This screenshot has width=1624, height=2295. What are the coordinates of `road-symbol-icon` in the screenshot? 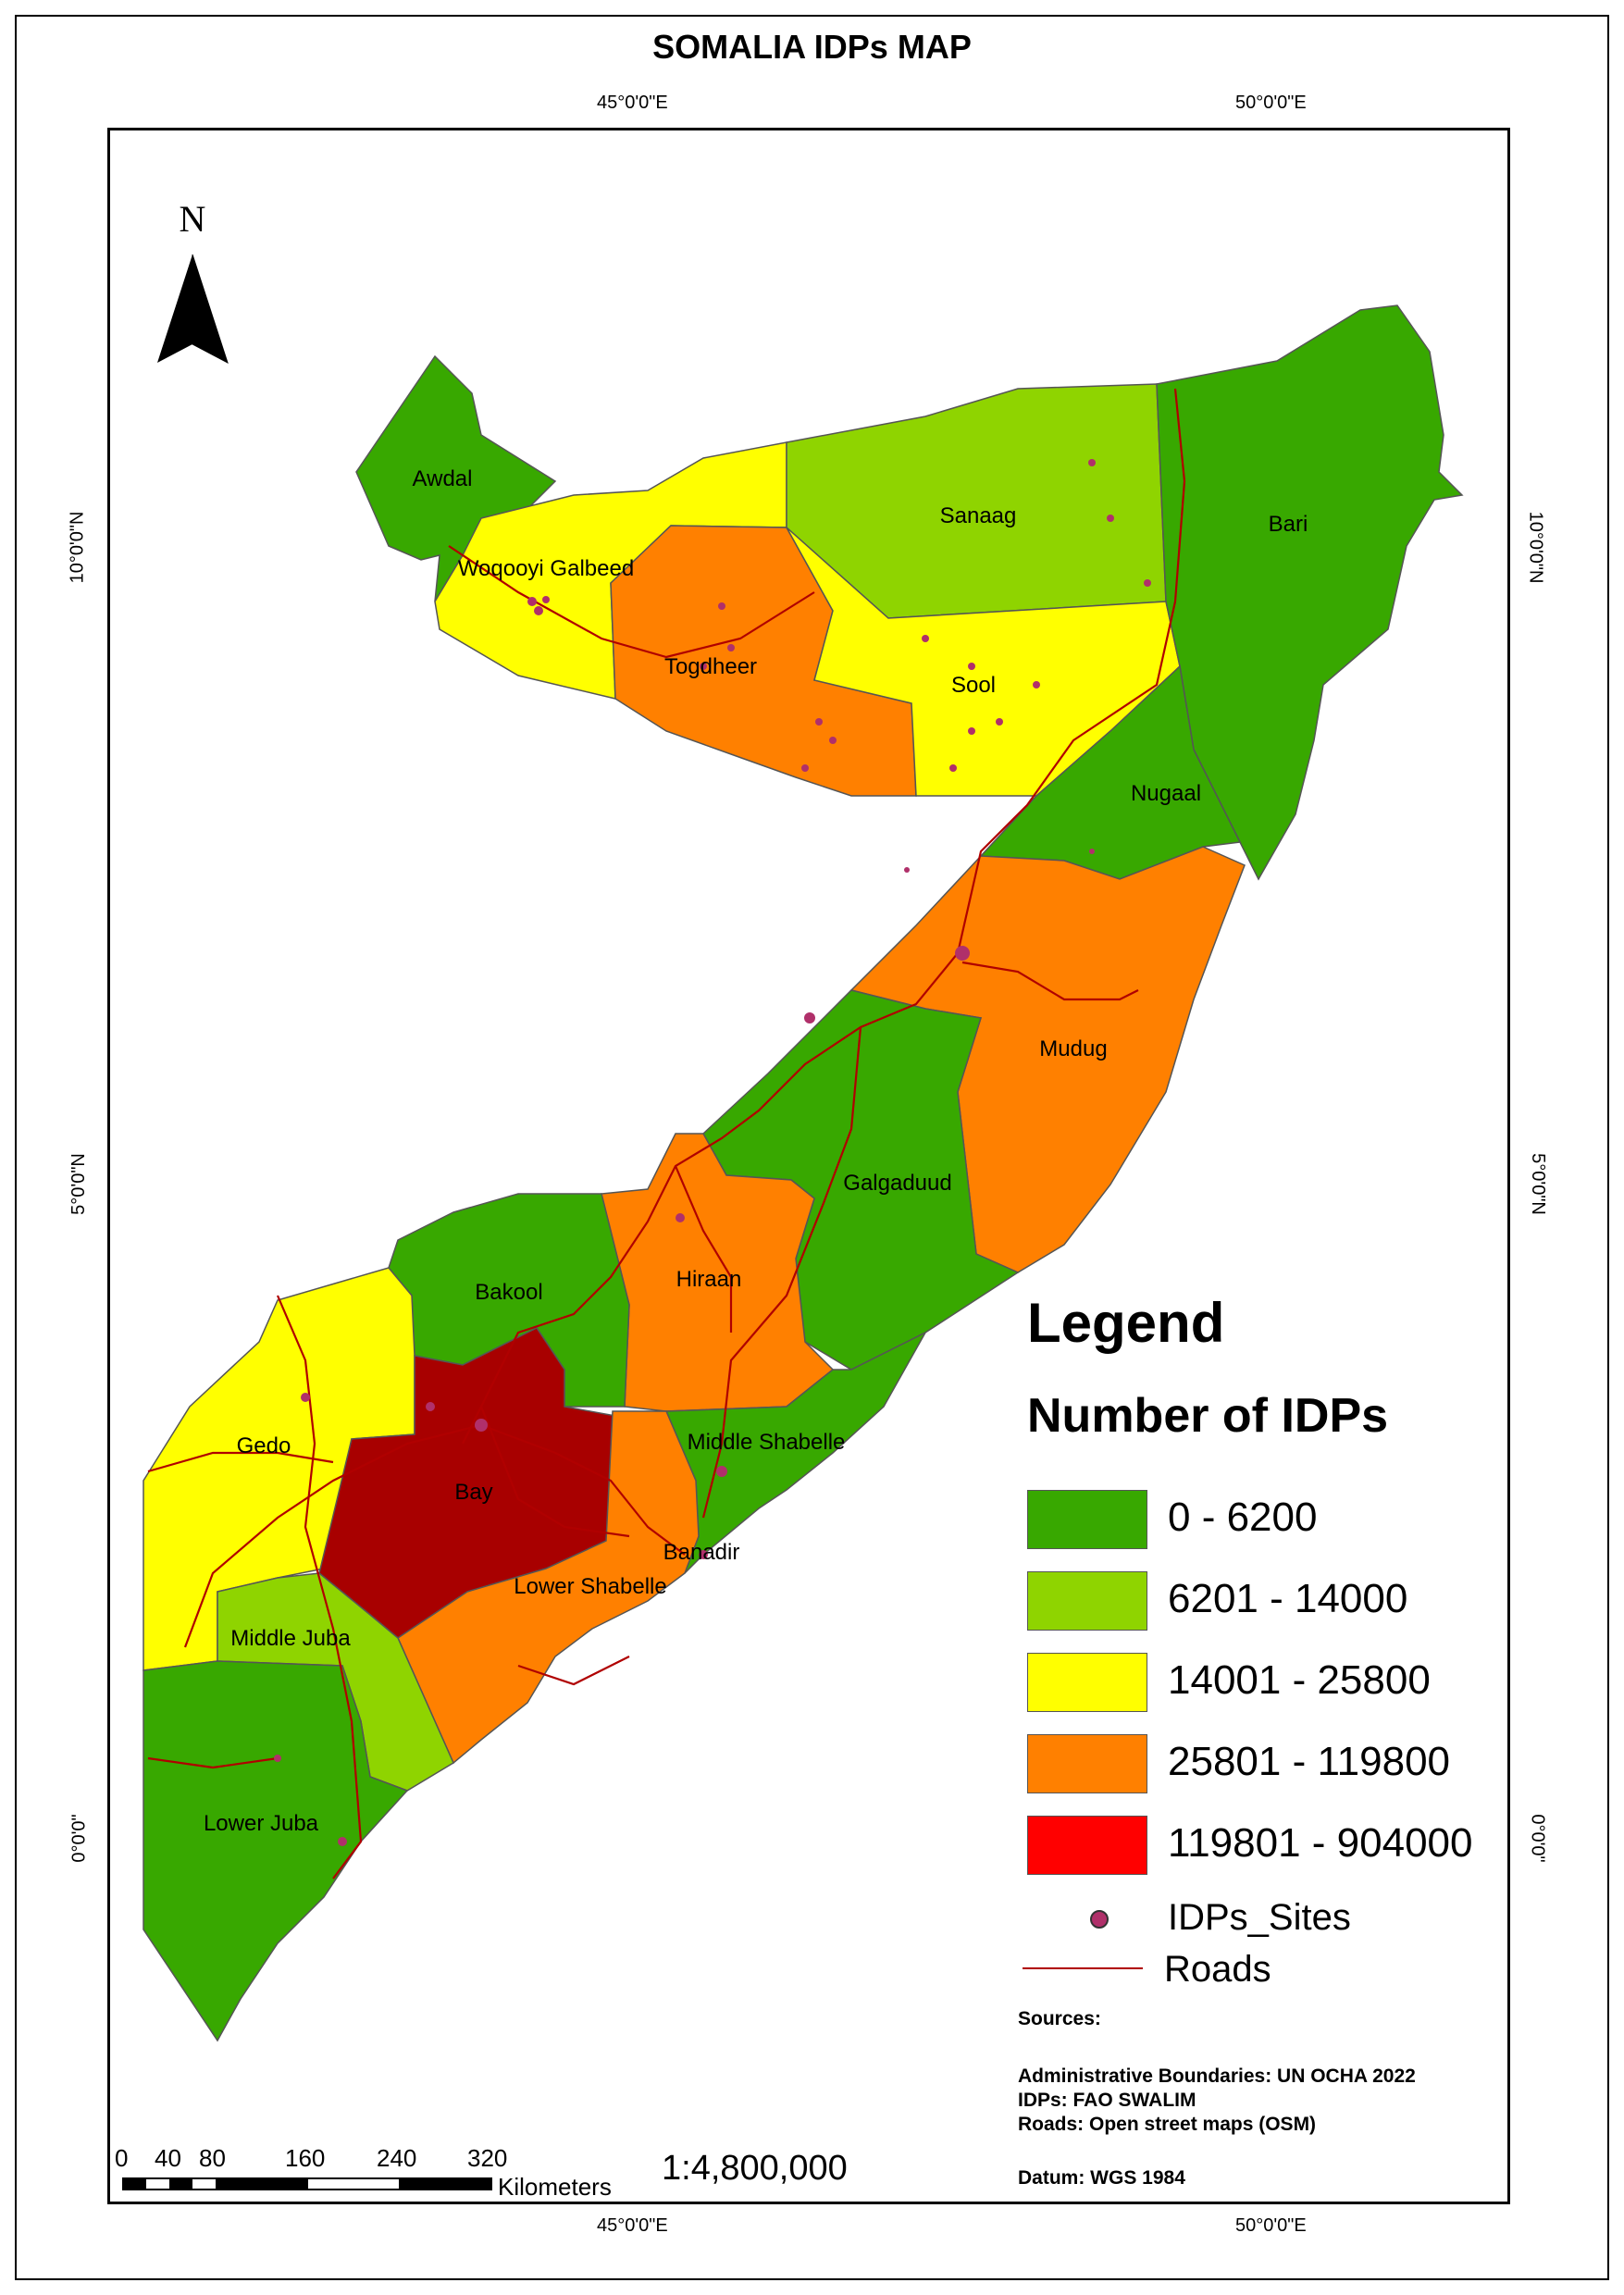 It's located at (1083, 1968).